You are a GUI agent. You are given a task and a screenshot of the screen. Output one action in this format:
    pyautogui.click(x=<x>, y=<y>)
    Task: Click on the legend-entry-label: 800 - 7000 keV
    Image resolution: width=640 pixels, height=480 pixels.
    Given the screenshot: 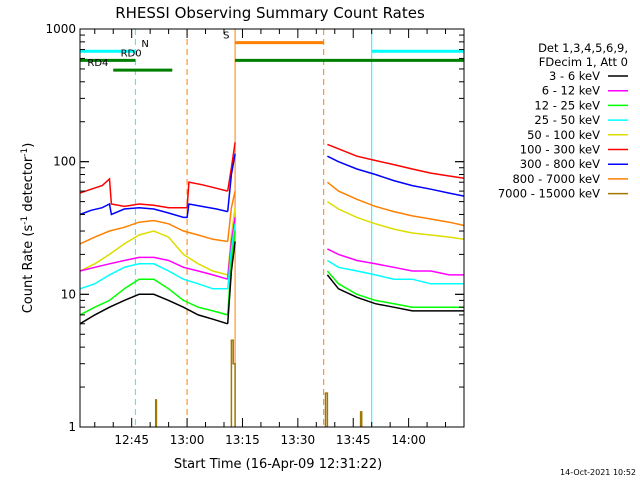 What is the action you would take?
    pyautogui.click(x=556, y=179)
    